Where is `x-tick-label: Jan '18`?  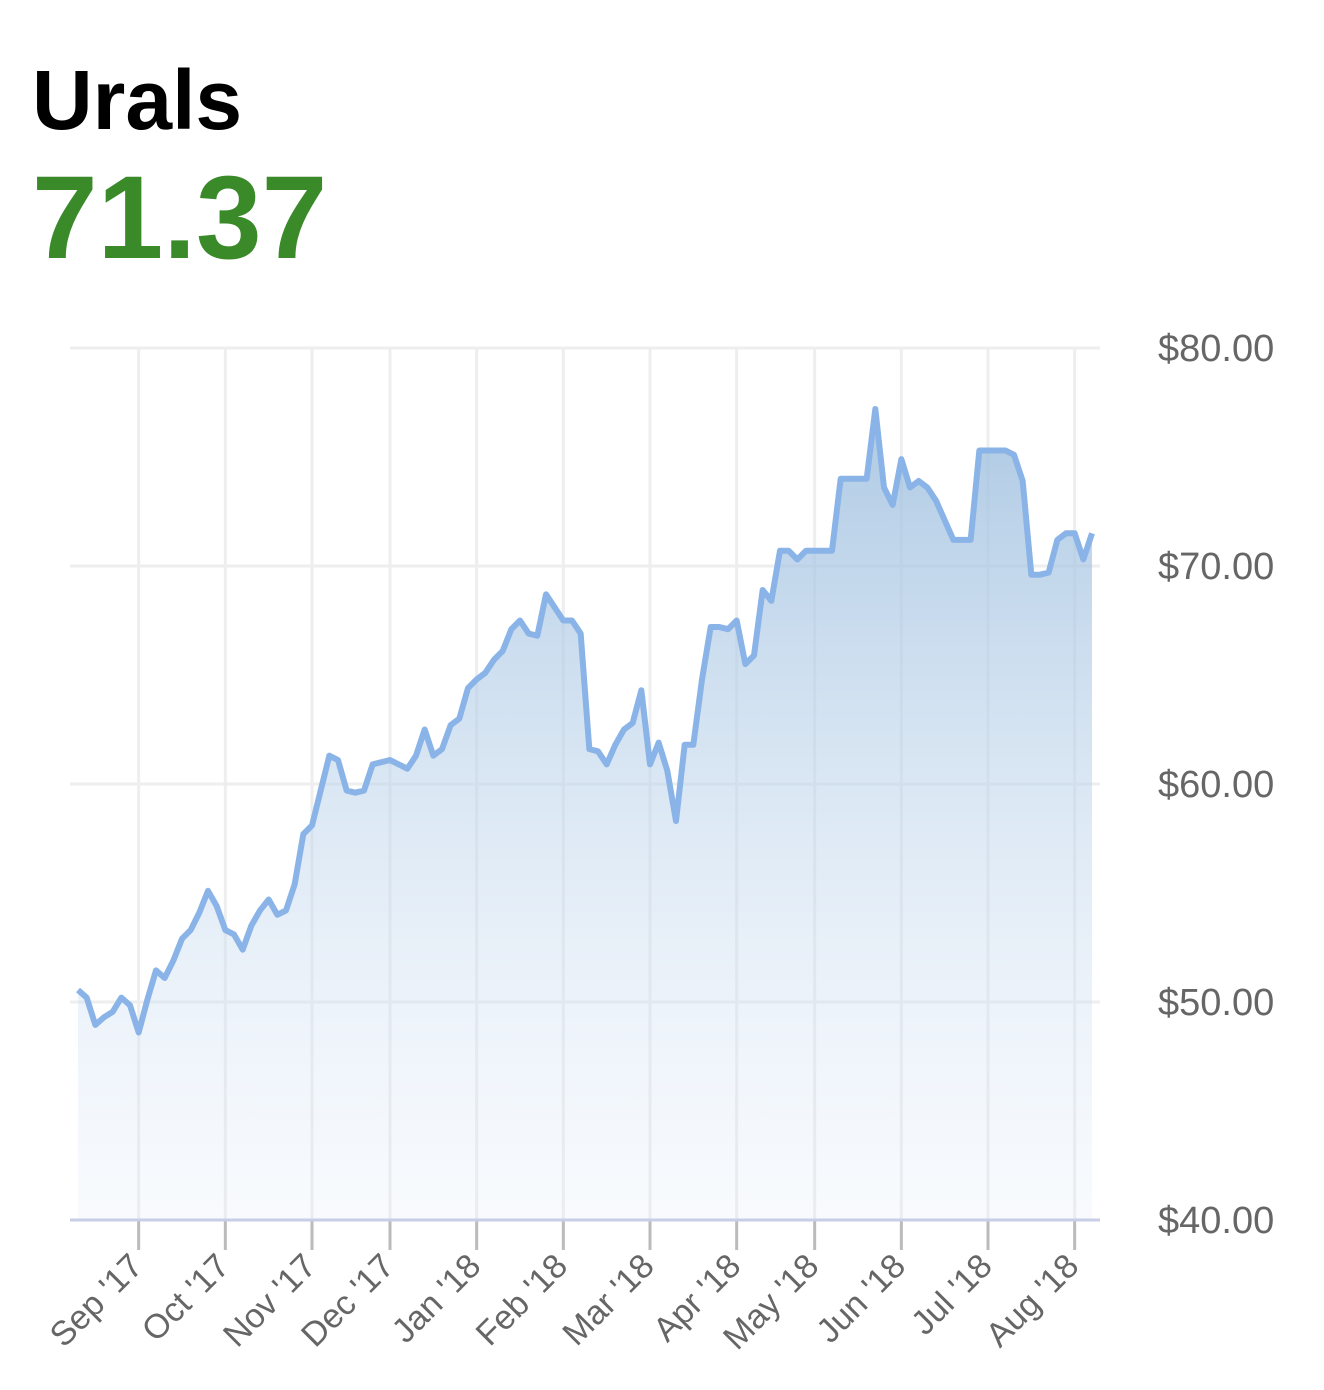 x-tick-label: Jan '18 is located at coordinates (437, 1299).